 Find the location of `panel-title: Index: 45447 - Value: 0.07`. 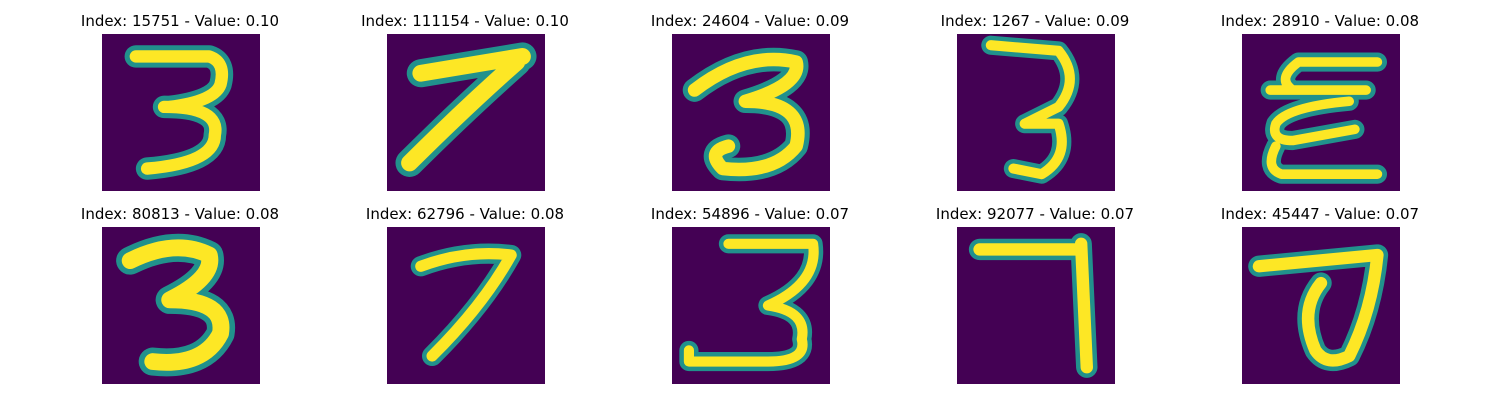

panel-title: Index: 45447 - Value: 0.07 is located at coordinates (1320, 214).